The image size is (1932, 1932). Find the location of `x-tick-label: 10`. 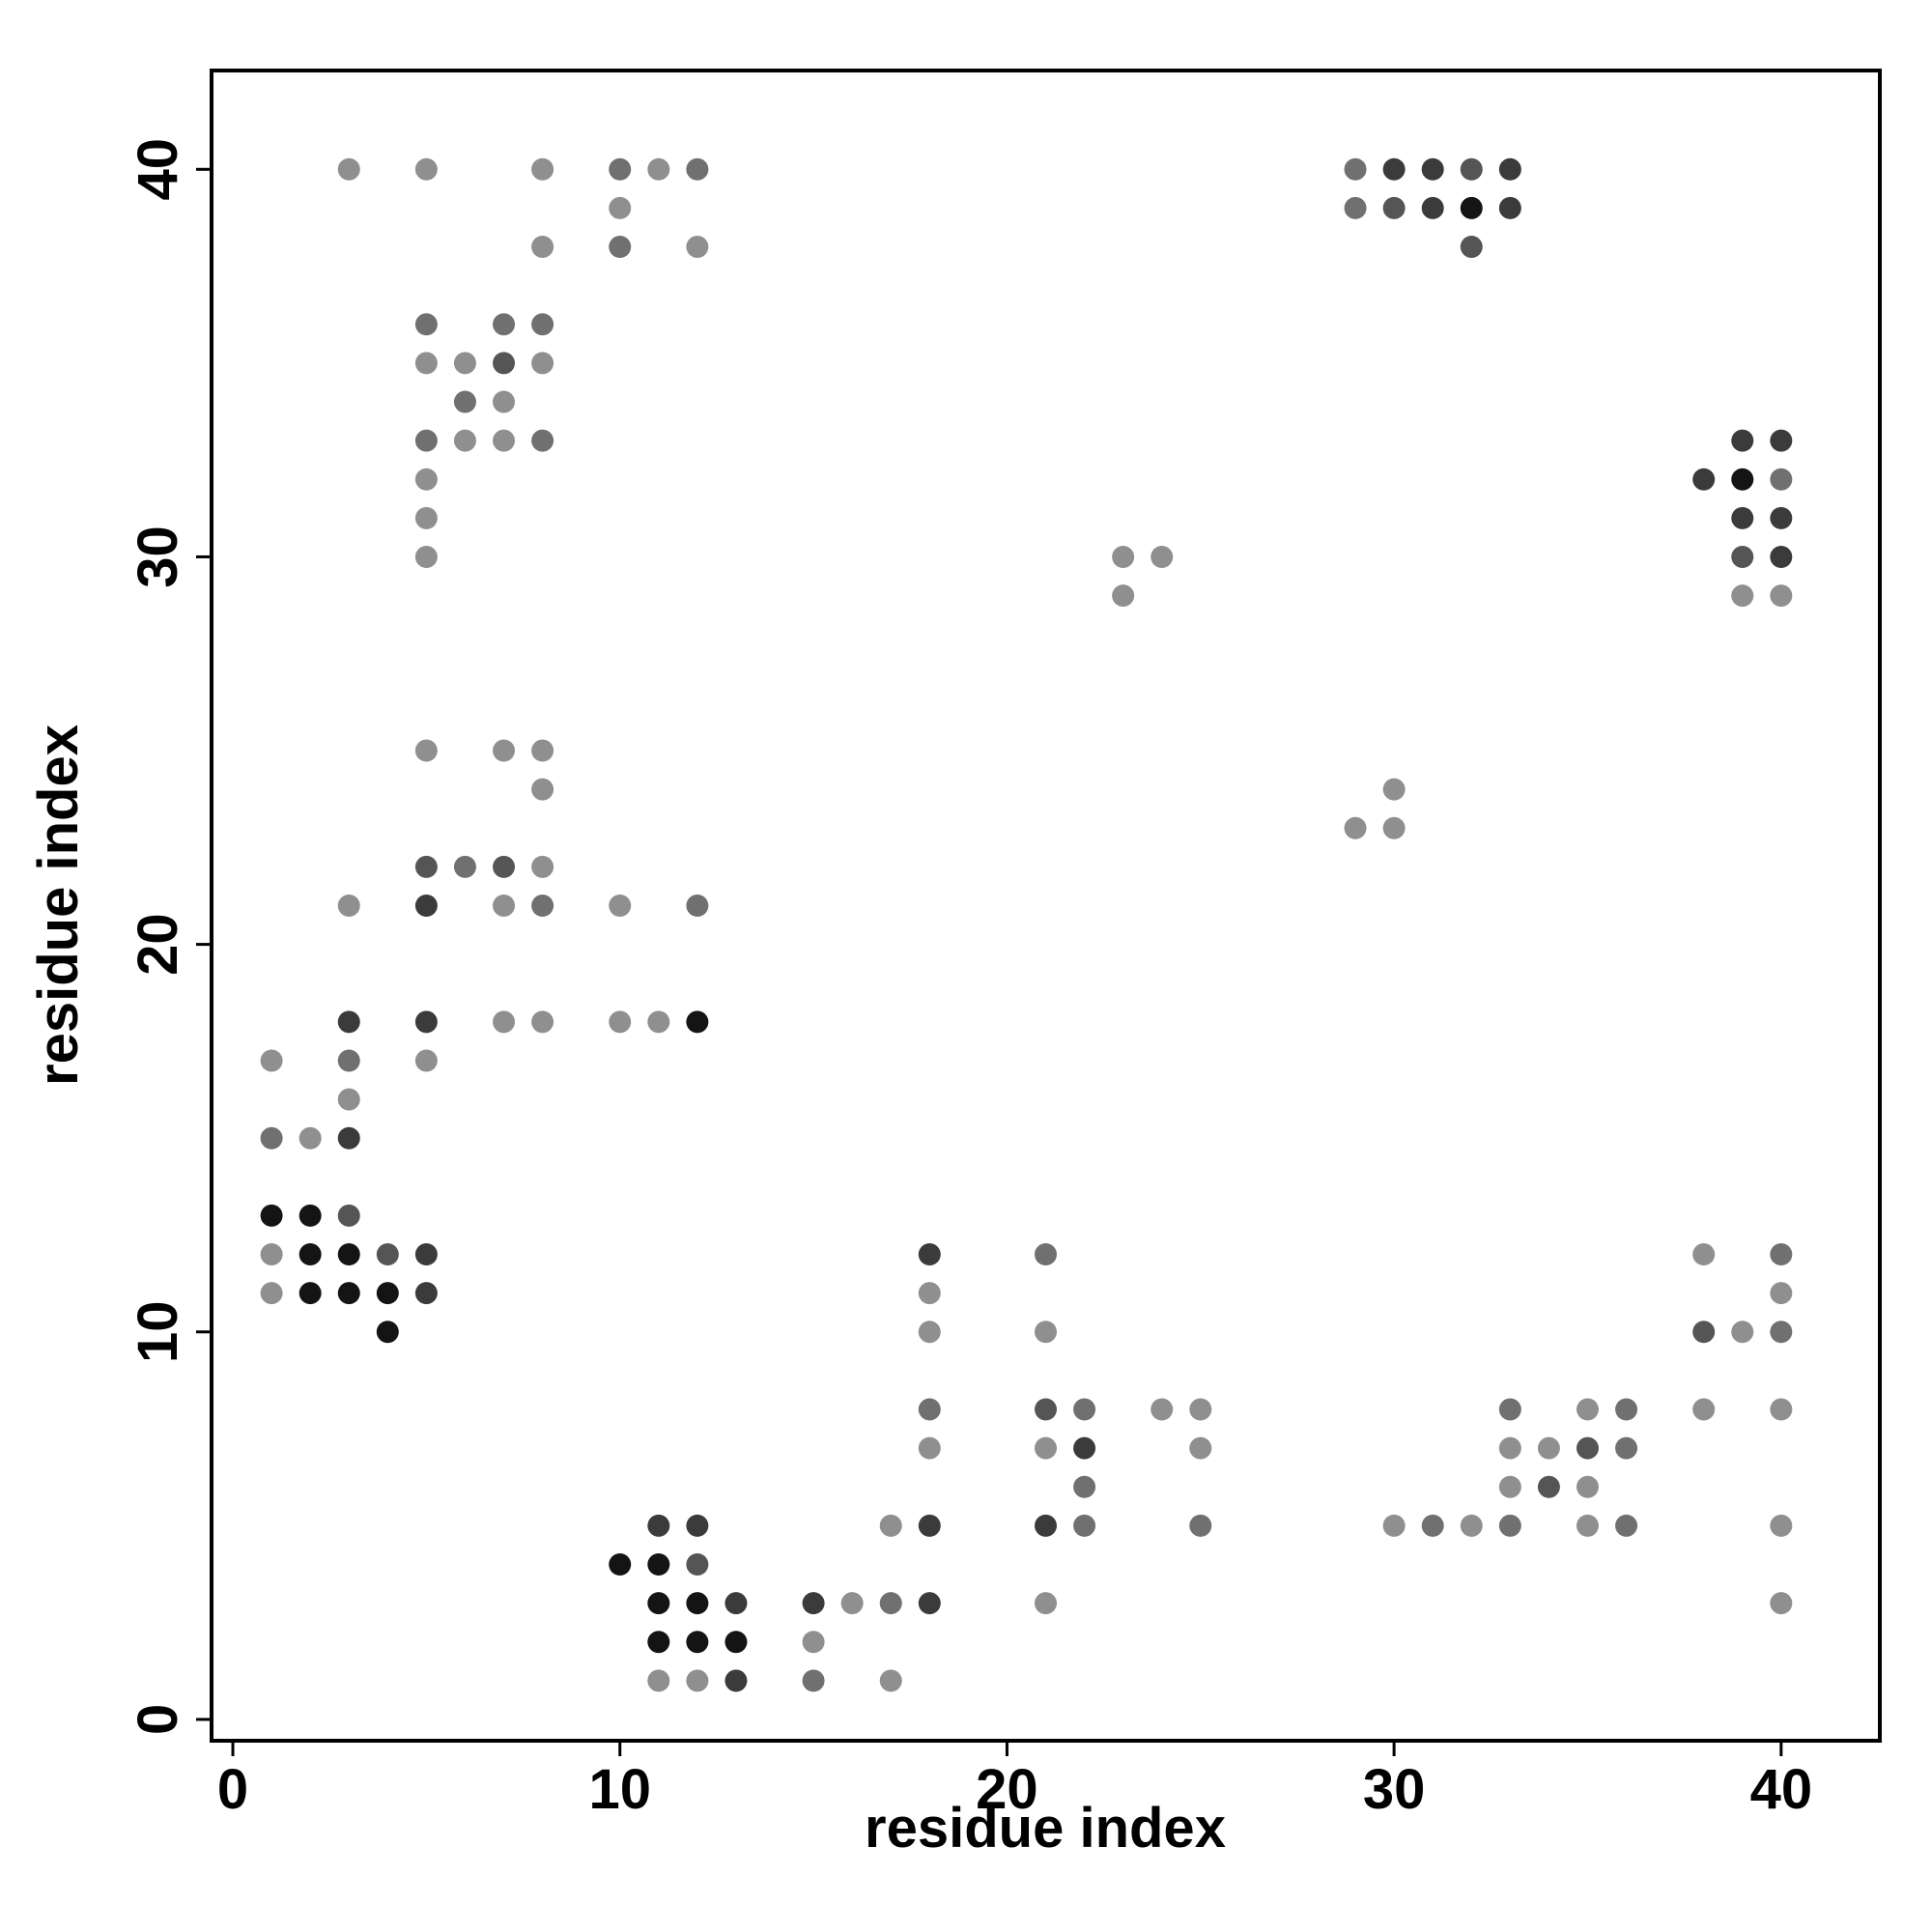

x-tick-label: 10 is located at coordinates (619, 1789).